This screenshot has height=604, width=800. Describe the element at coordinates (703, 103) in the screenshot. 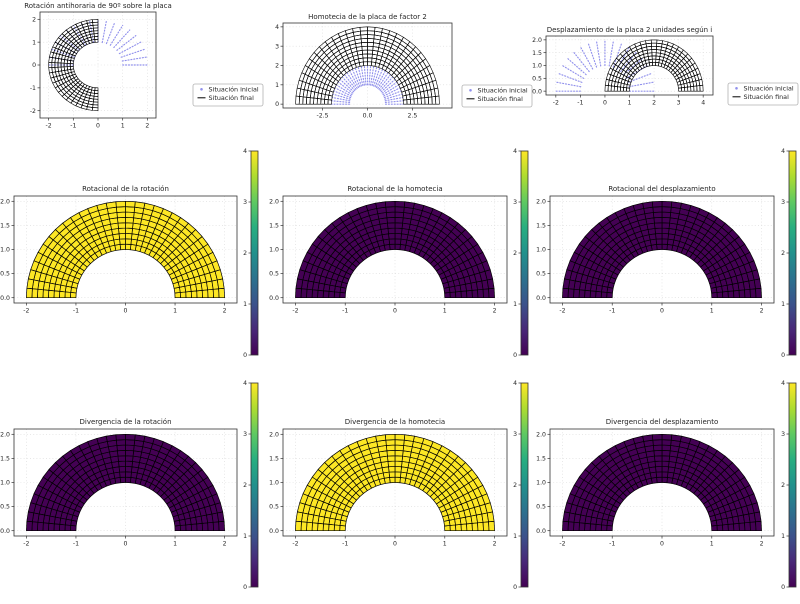

I see `x-tick-label: 4` at that location.